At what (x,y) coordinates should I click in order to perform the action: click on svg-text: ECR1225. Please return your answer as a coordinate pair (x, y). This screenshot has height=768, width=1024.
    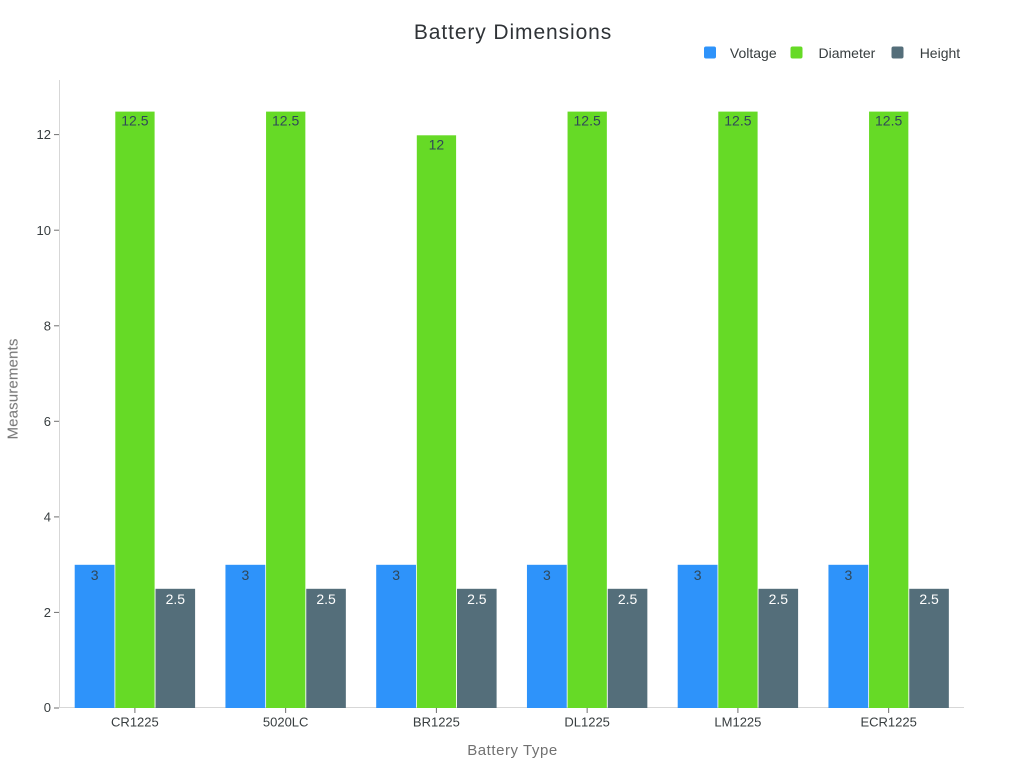
    Looking at the image, I should click on (888, 722).